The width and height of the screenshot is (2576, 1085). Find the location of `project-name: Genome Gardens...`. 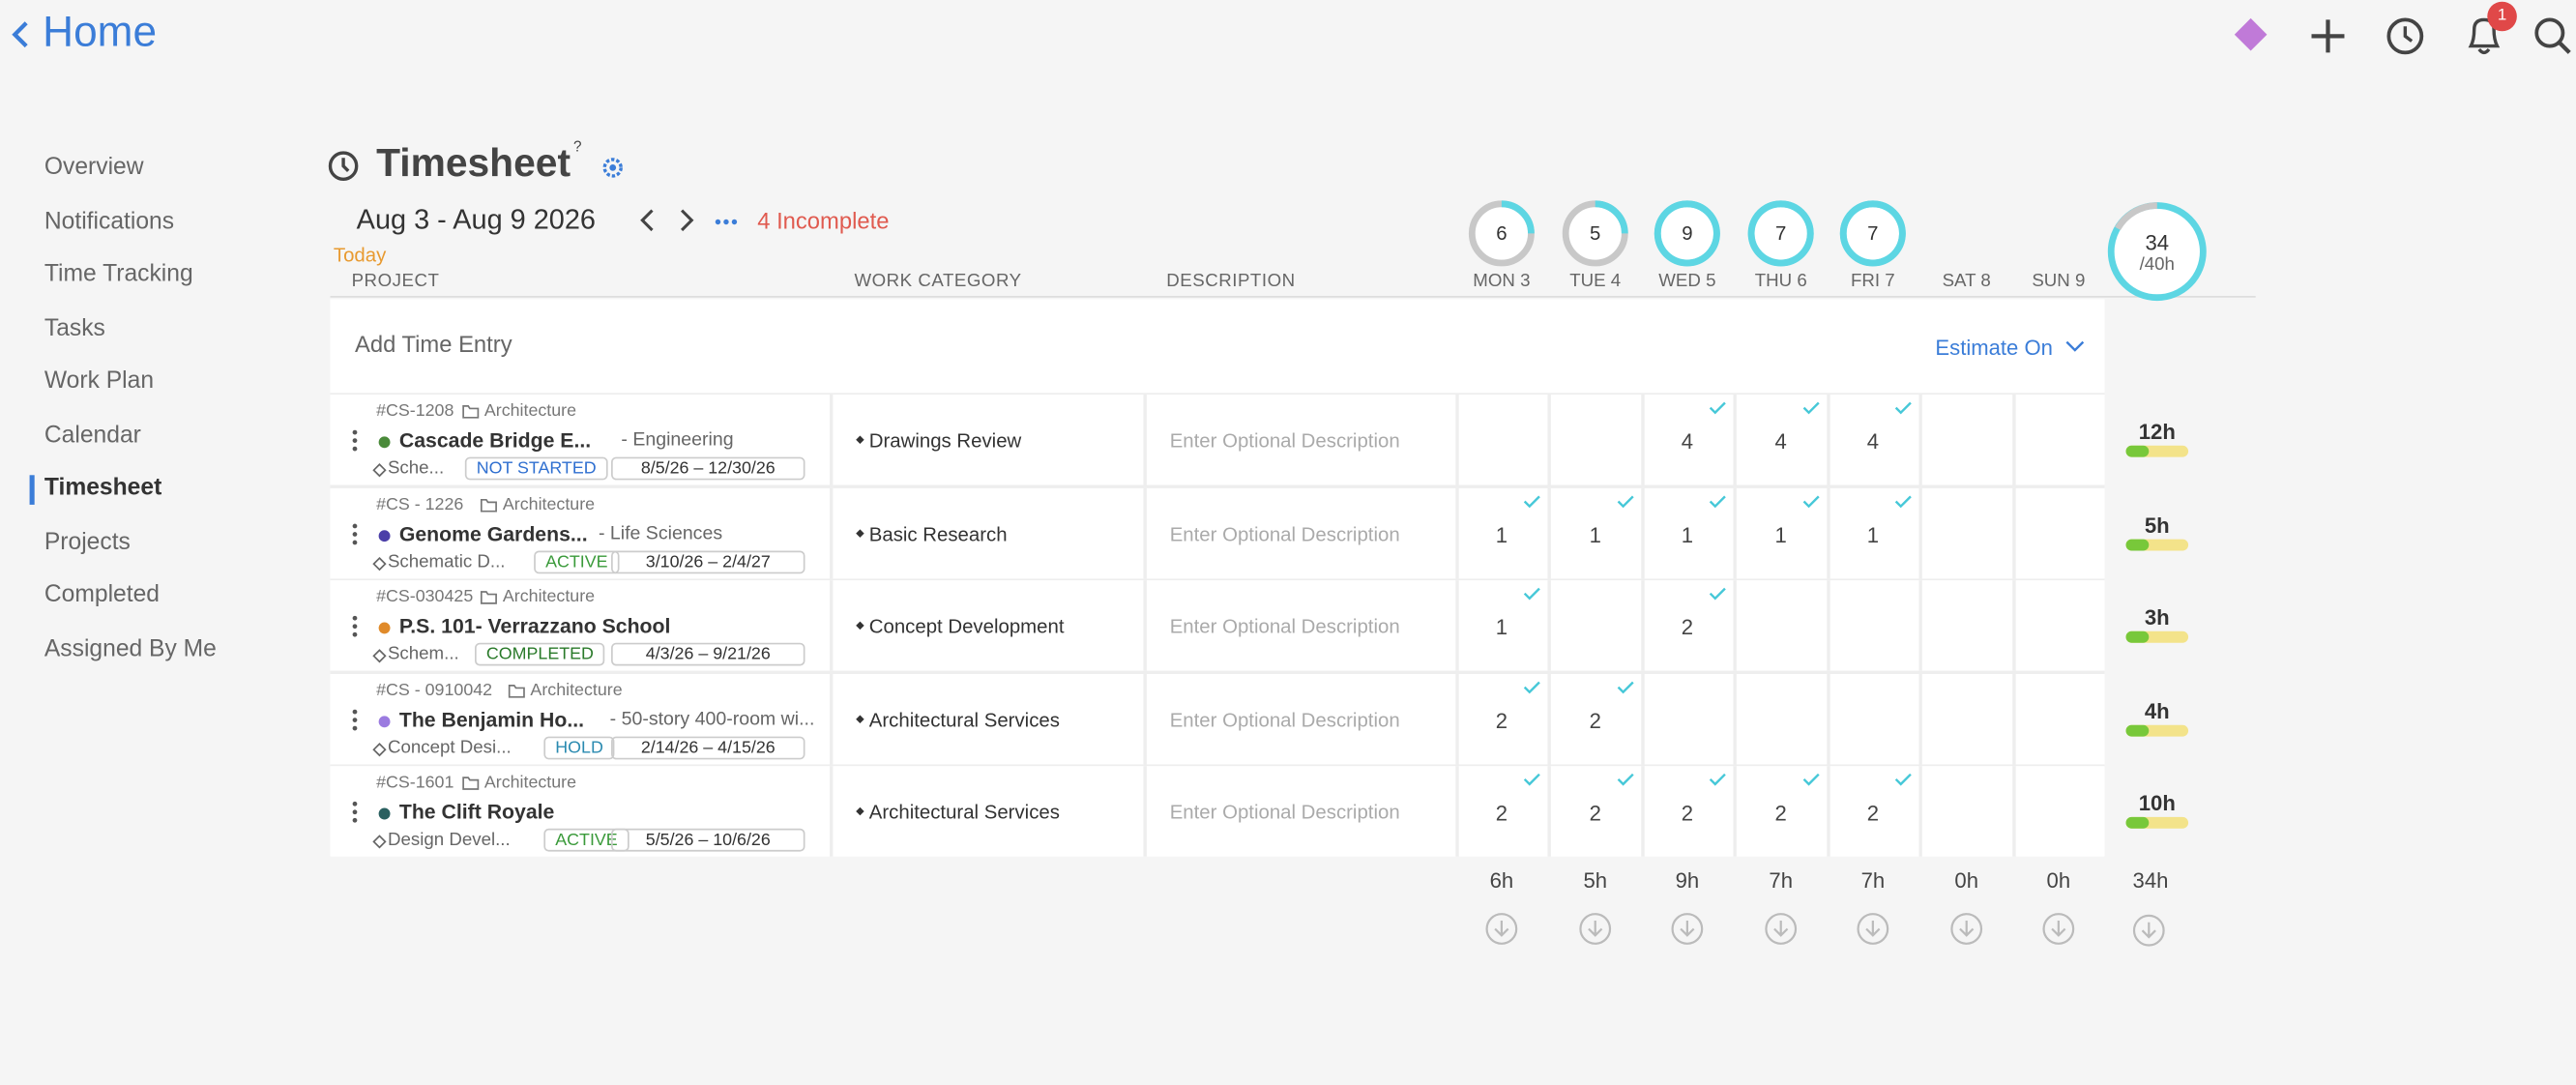

project-name: Genome Gardens... is located at coordinates (493, 533).